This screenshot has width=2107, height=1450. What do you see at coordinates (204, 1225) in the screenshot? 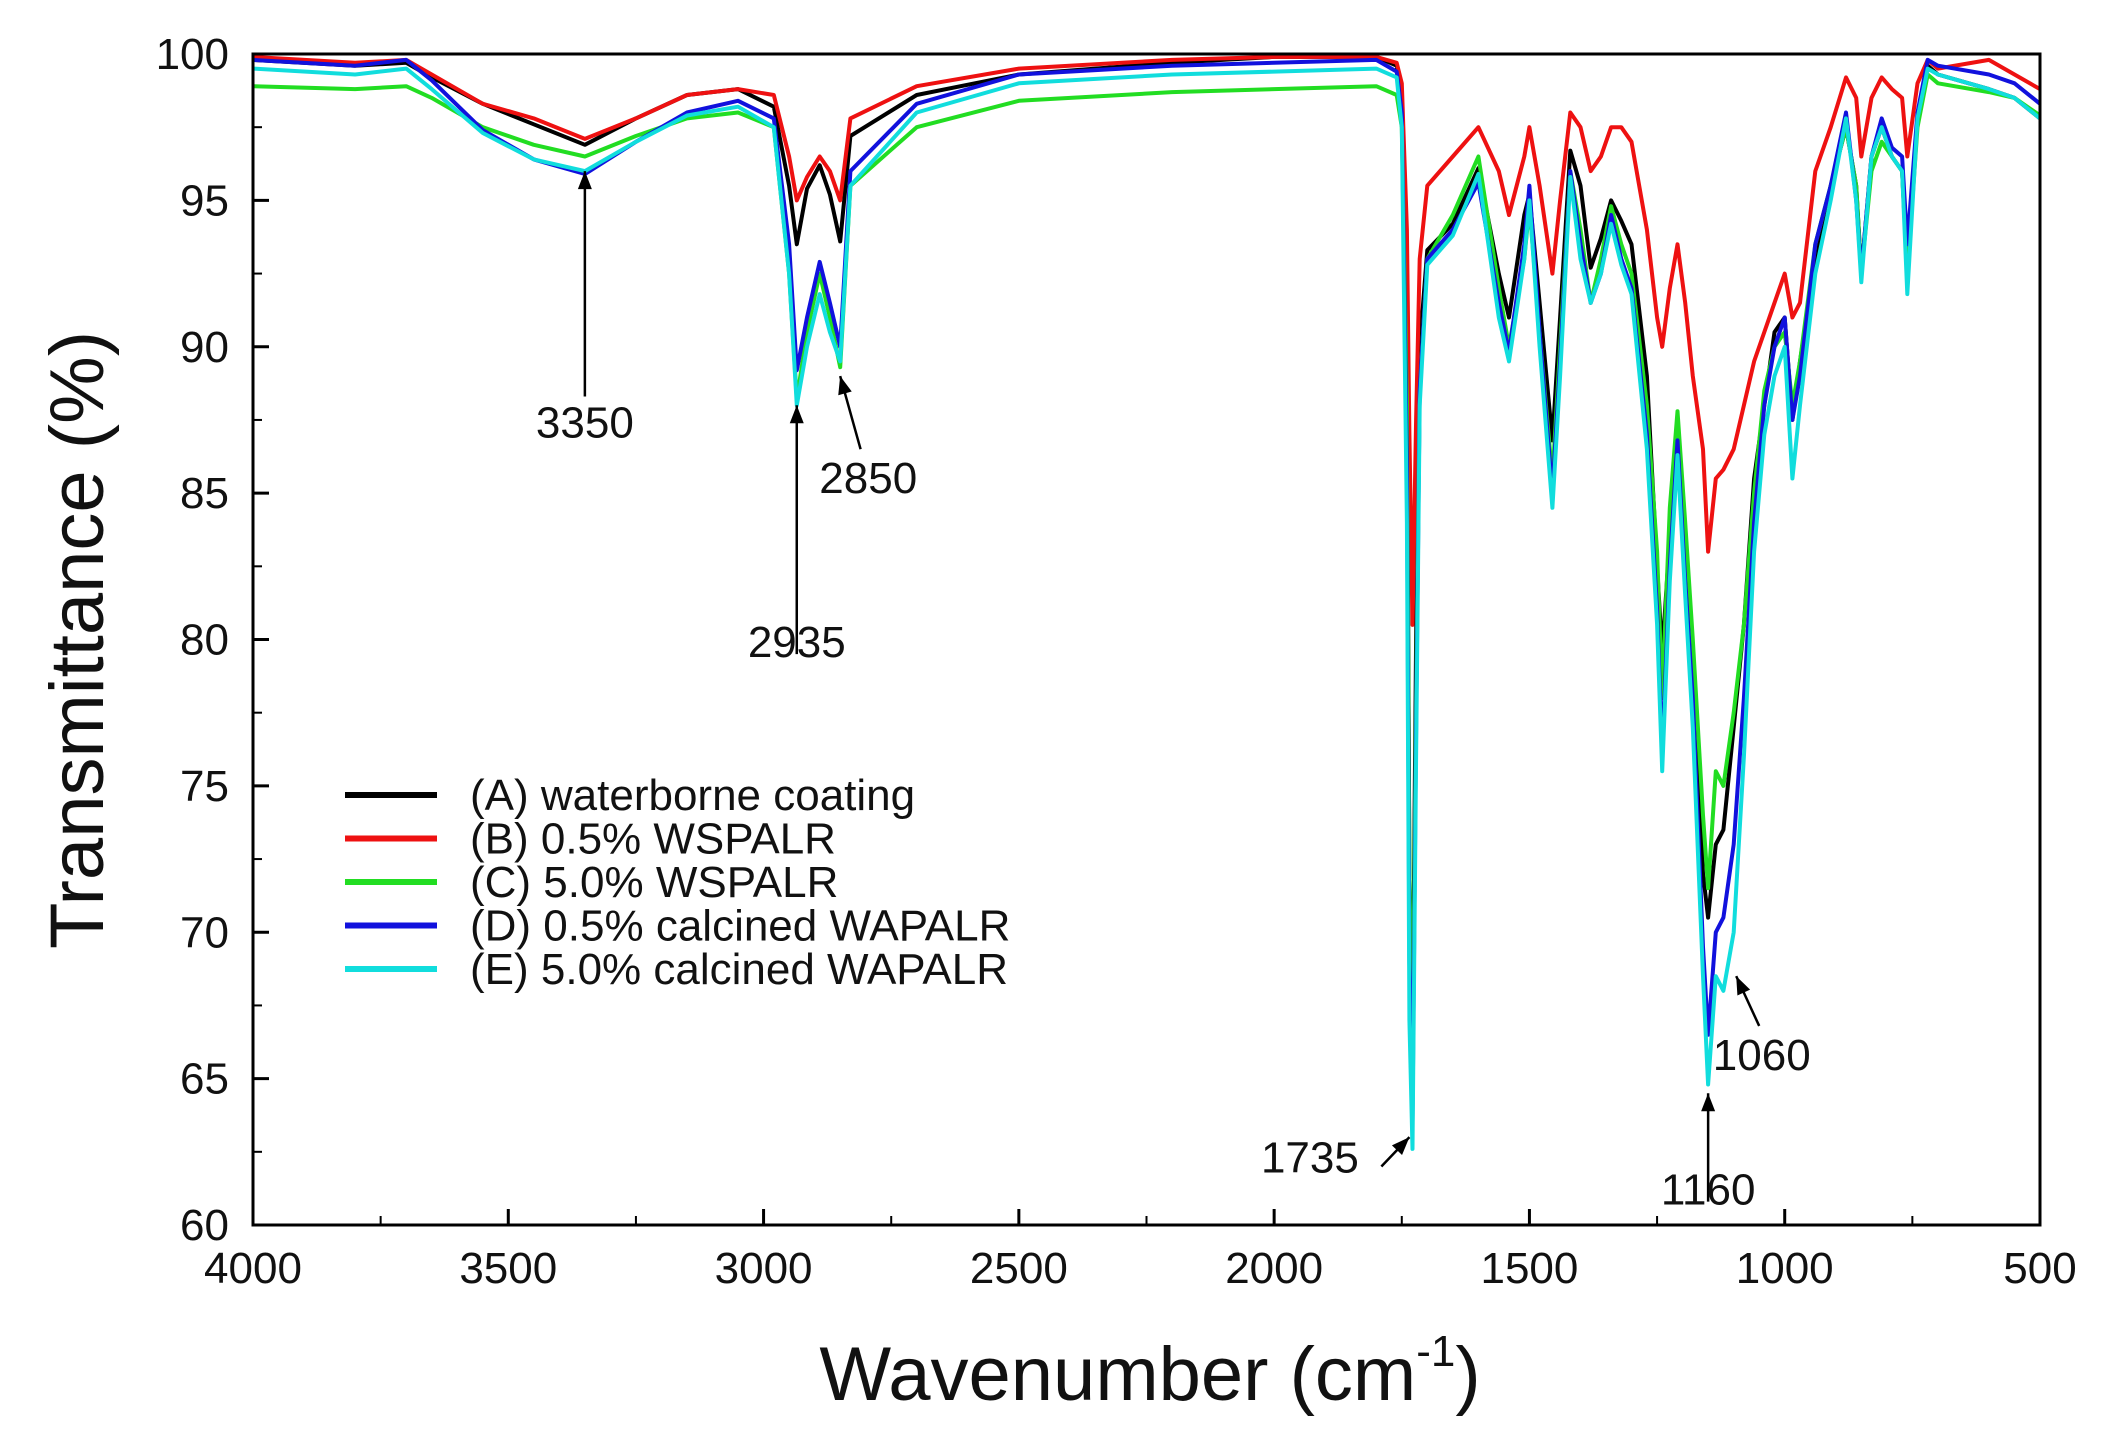
I see `y-tick-label: 60` at bounding box center [204, 1225].